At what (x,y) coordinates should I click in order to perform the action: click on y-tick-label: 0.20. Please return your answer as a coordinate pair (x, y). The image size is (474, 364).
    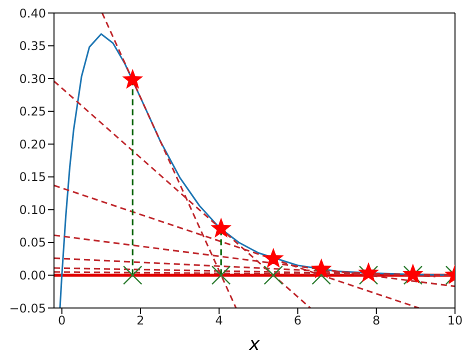
    Looking at the image, I should click on (32, 144).